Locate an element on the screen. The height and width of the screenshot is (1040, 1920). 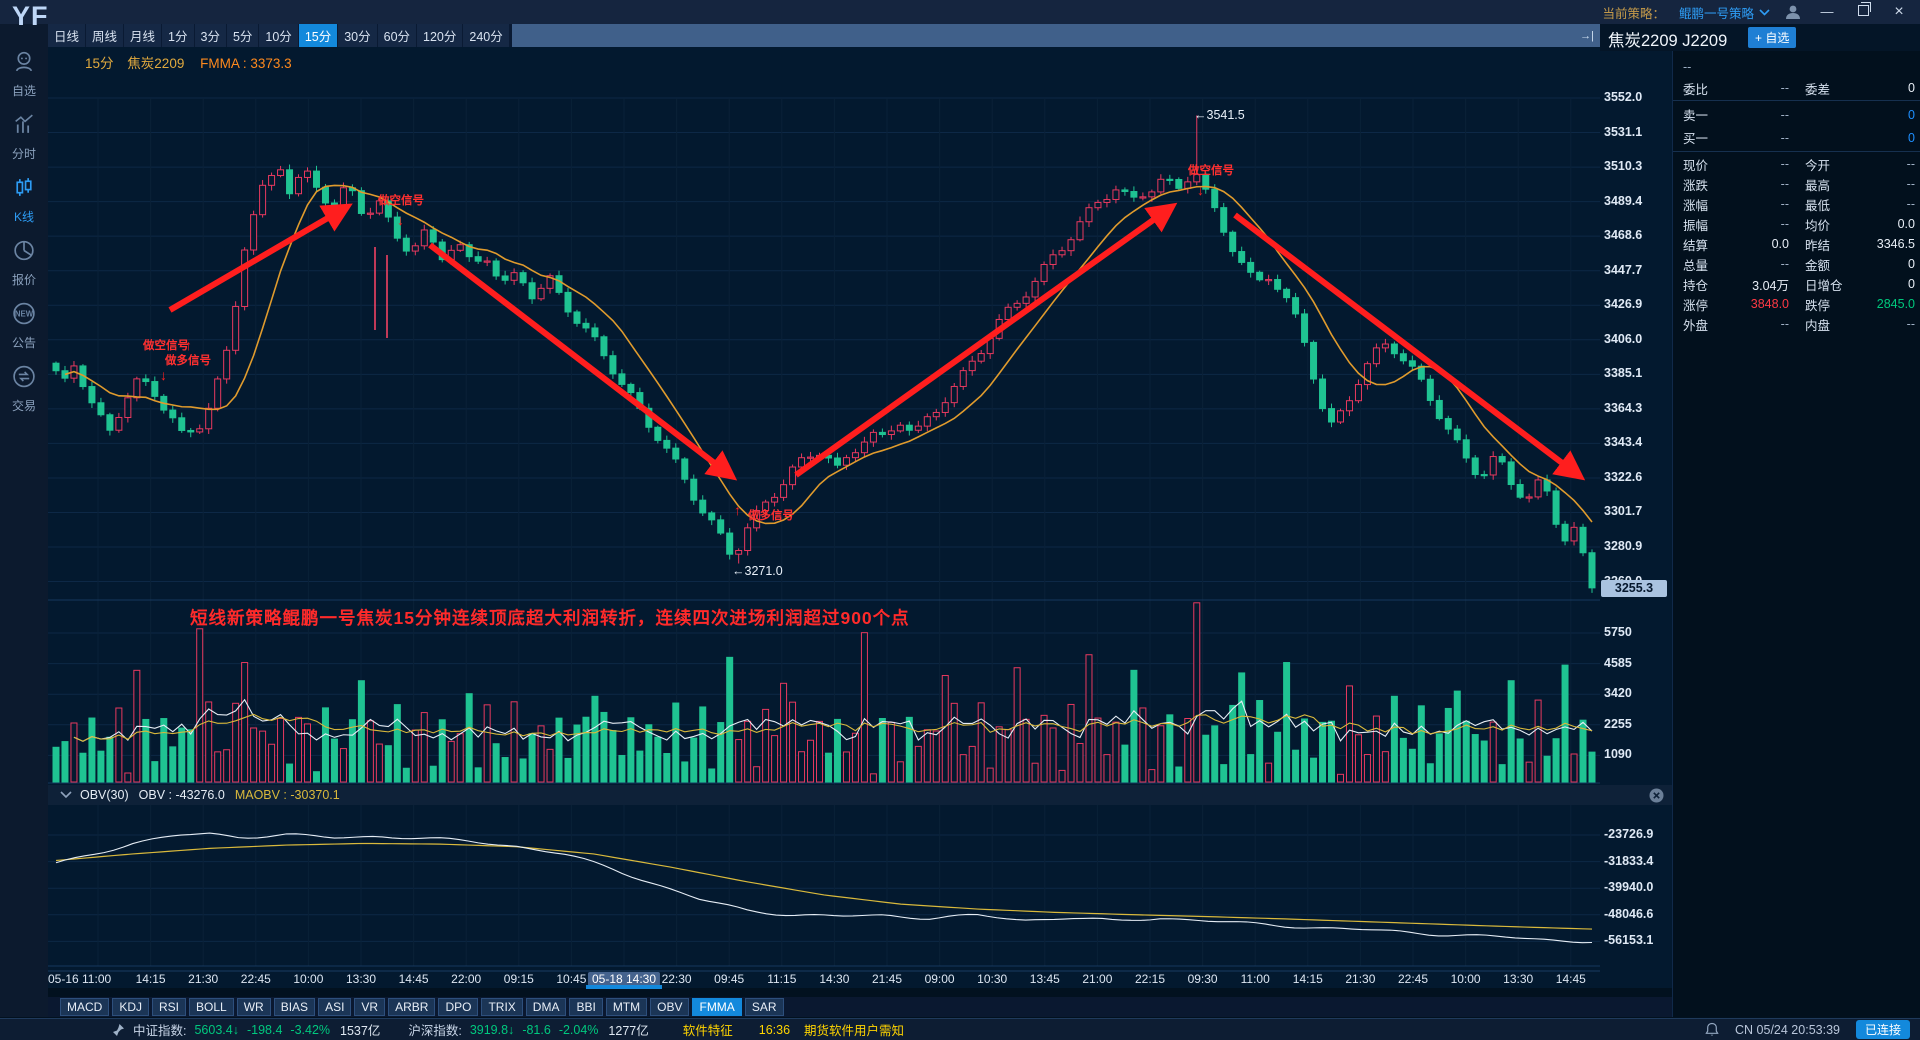
price-tick-label: 3489.4 is located at coordinates (1623, 200).